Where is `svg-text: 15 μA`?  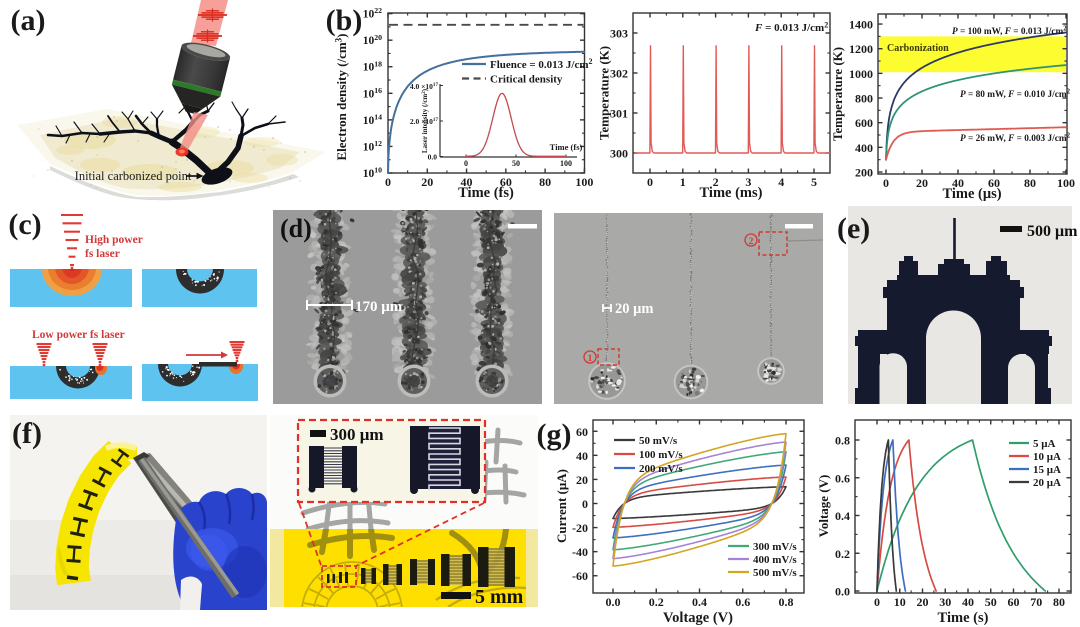
svg-text: 15 μA is located at coordinates (1047, 470).